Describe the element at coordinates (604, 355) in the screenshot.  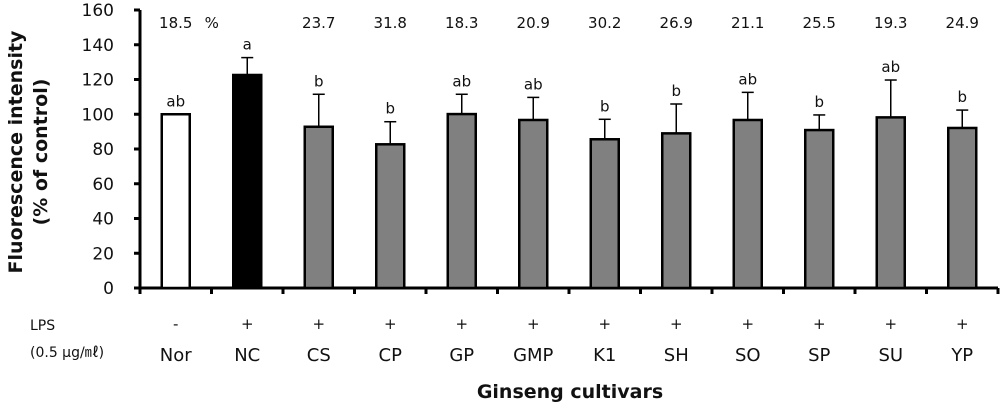
I see `x-tick-label: K1` at that location.